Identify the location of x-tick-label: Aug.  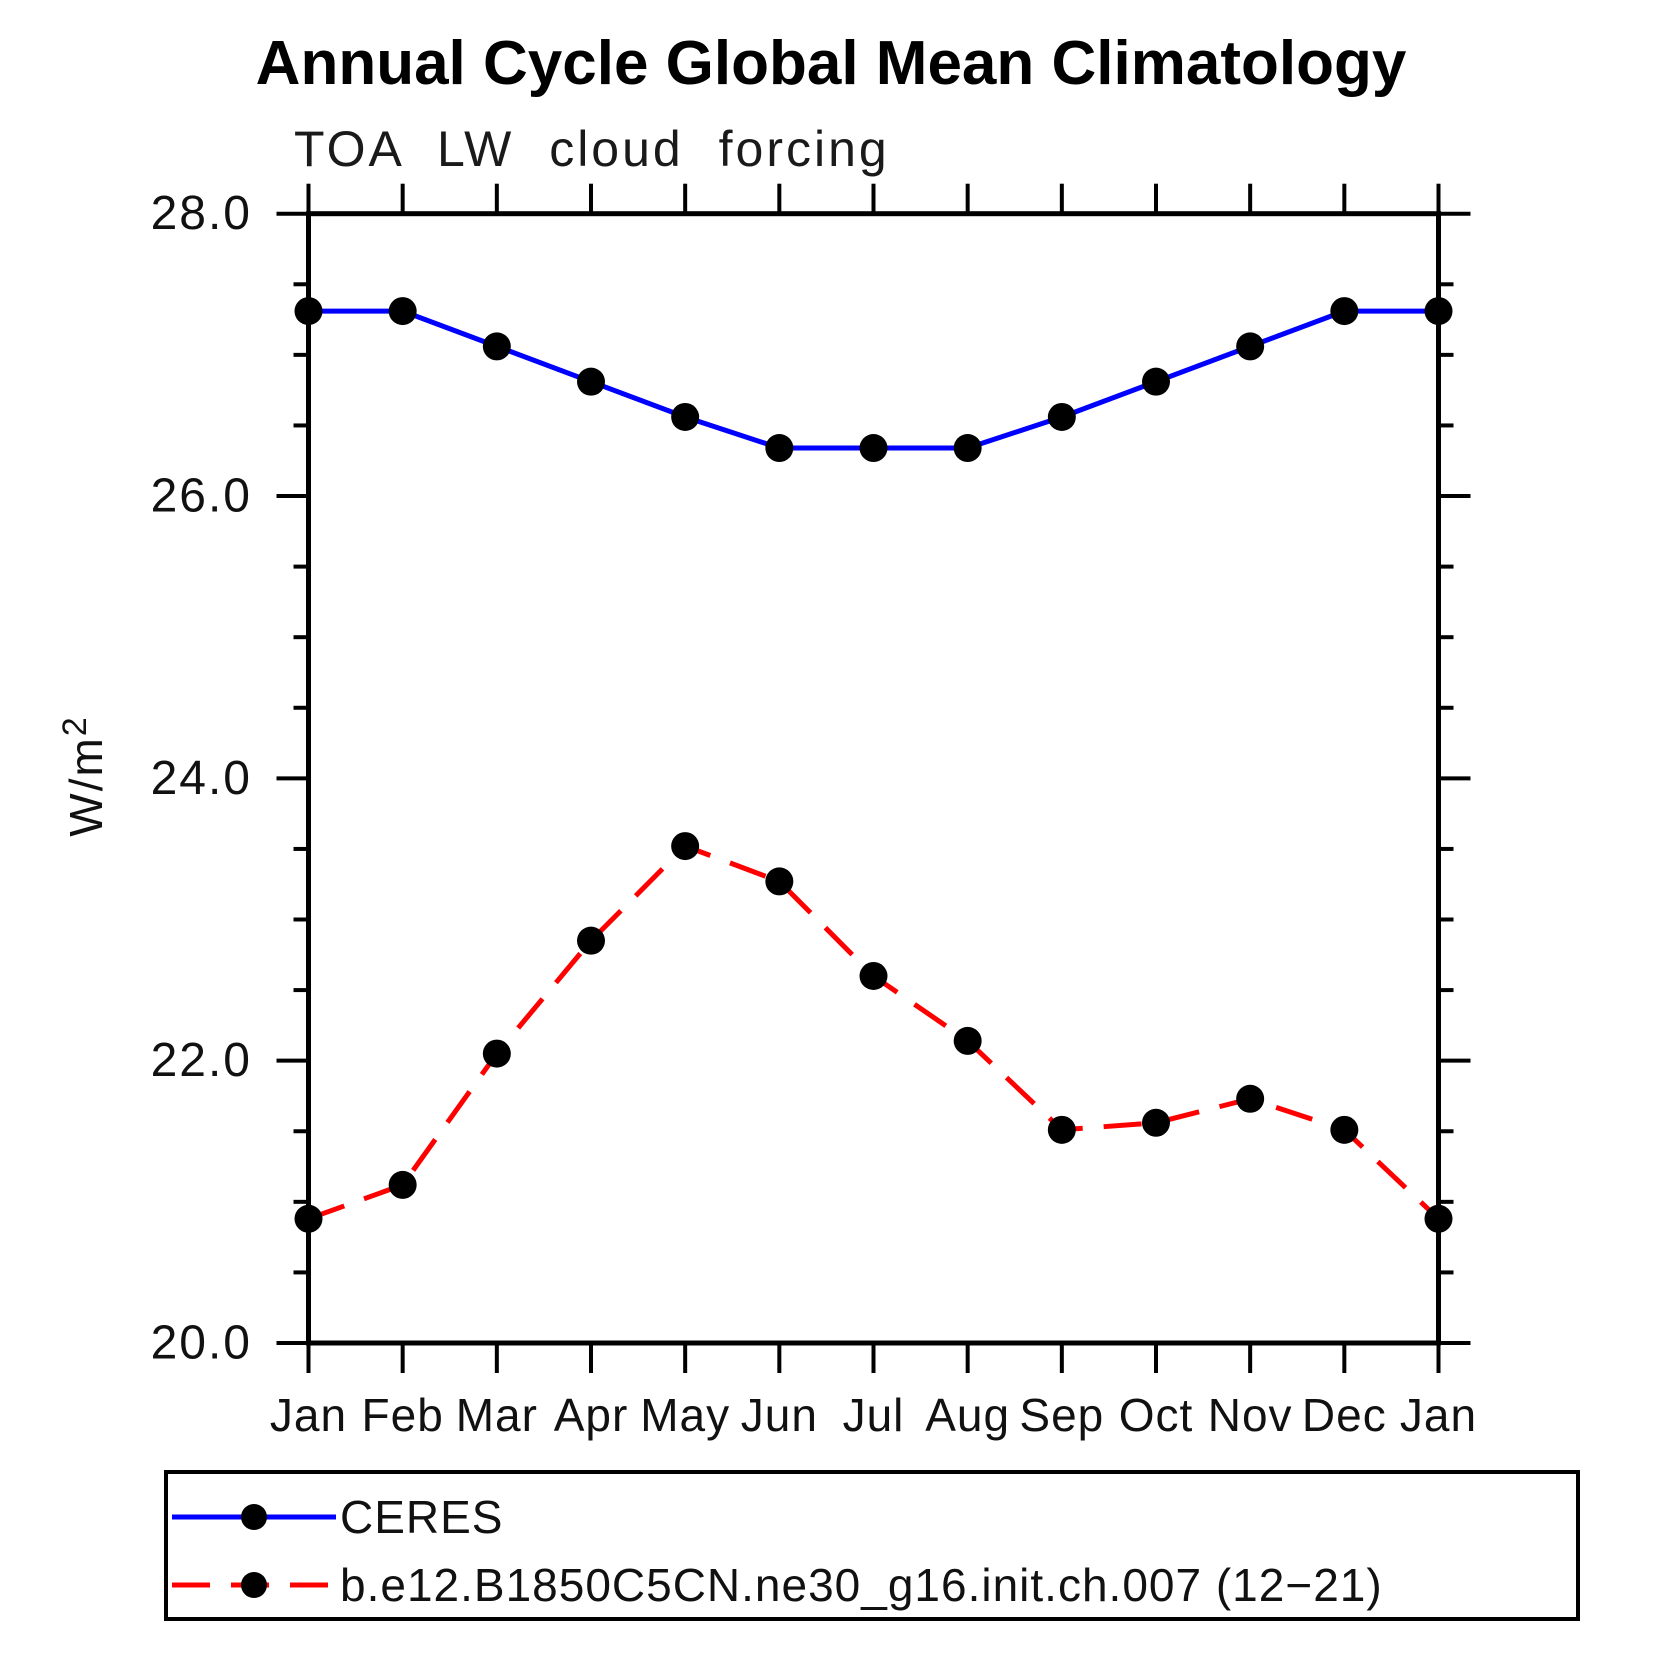
(967, 1415).